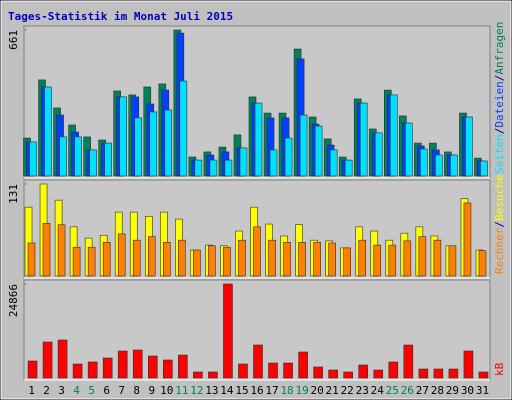 This screenshot has height=400, width=512. What do you see at coordinates (181, 390) in the screenshot?
I see `x-tick-label: 11` at bounding box center [181, 390].